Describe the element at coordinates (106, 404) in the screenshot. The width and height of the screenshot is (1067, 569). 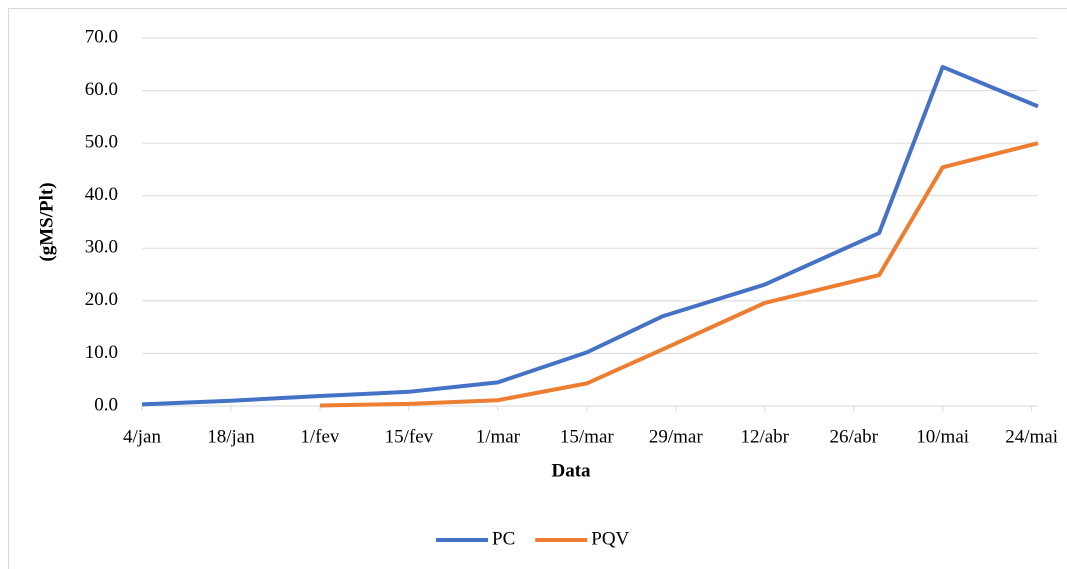
I see `y-tick-label: 0.0` at that location.